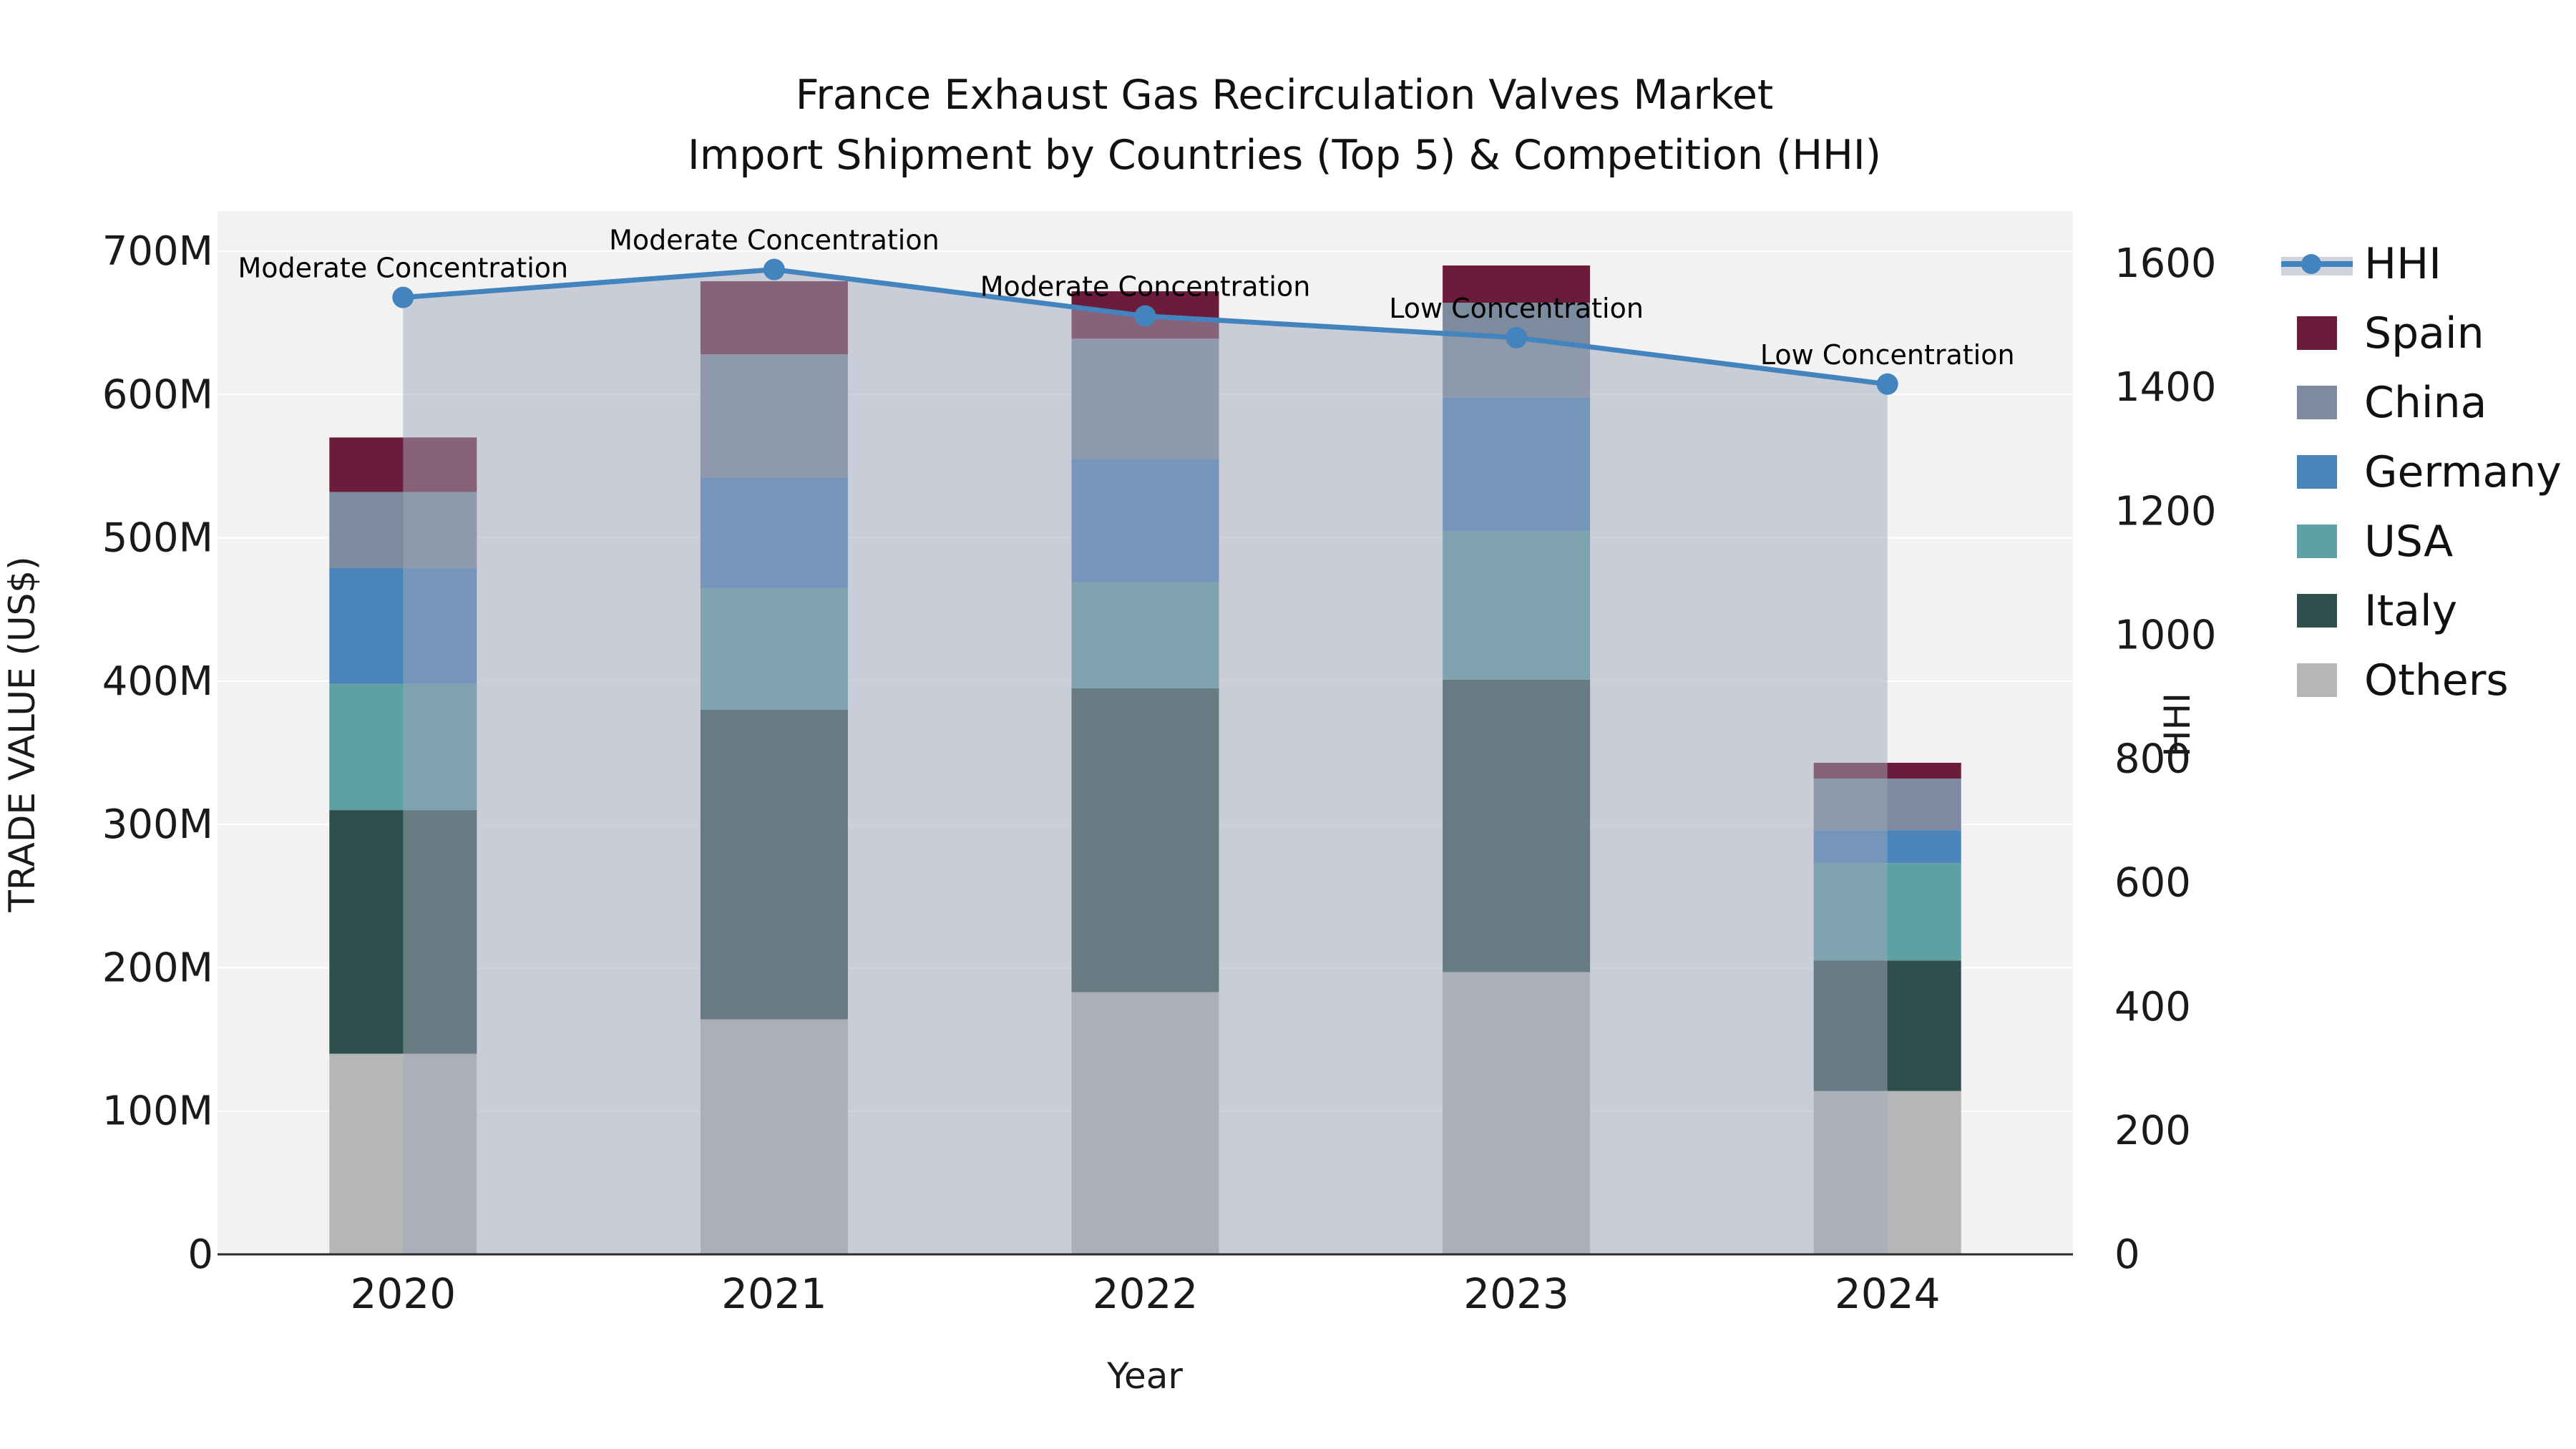  Describe the element at coordinates (2152, 1131) in the screenshot. I see `y-right-tick-label: 200` at that location.